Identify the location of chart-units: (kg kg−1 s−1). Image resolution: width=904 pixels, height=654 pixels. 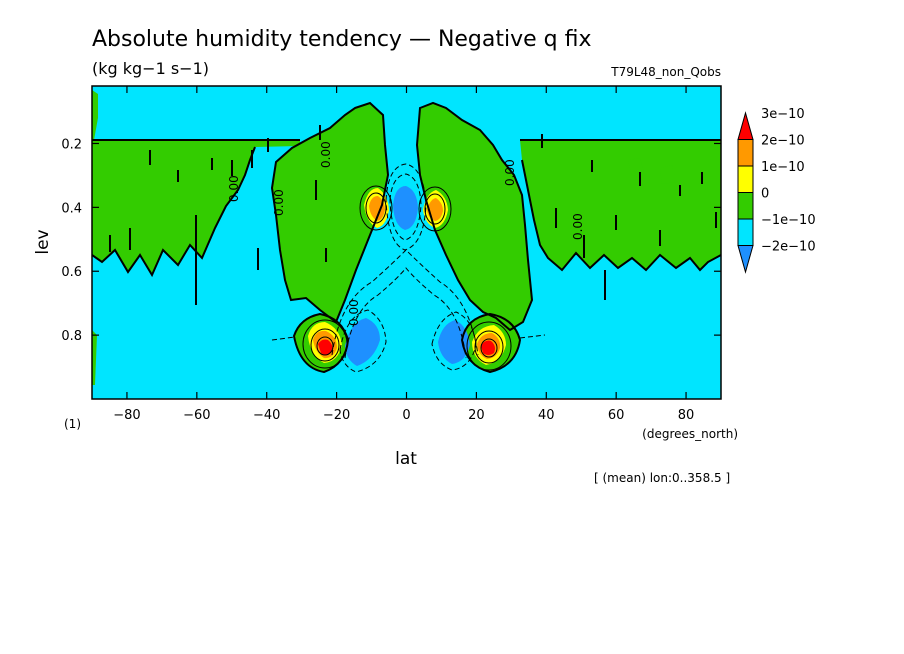
(150, 68).